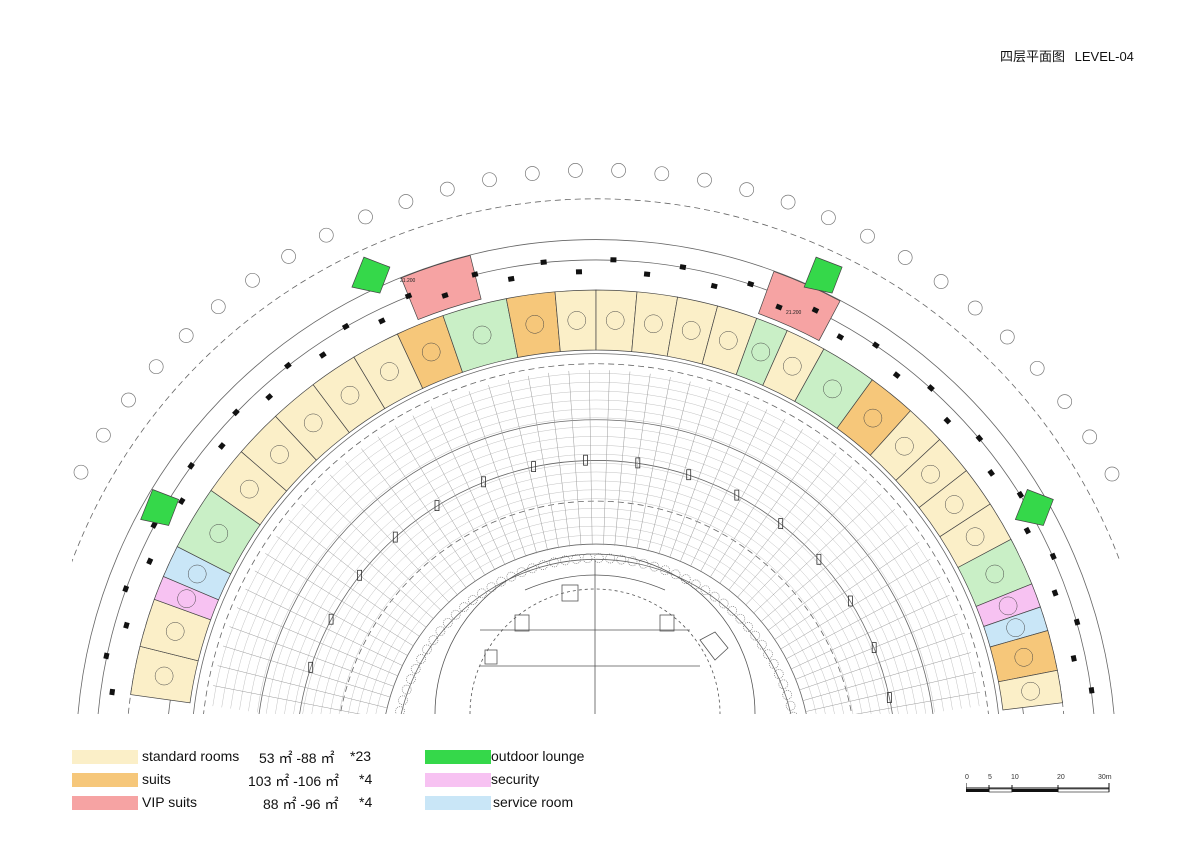  What do you see at coordinates (191, 756) in the screenshot?
I see `legend-label-standard: standard rooms` at bounding box center [191, 756].